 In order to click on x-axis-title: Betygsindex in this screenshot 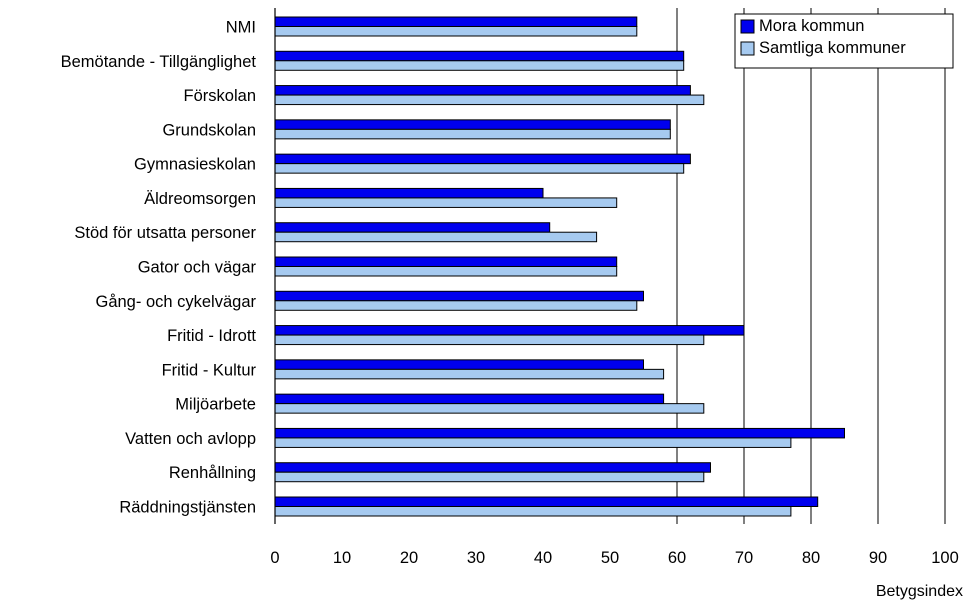, I will do `click(919, 591)`.